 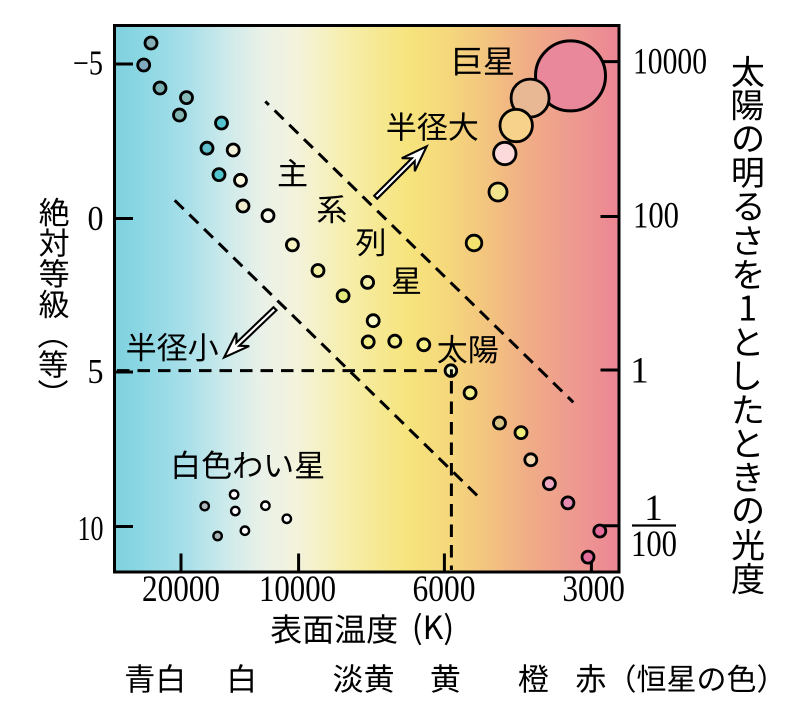 I want to click on svg-text: 0, so click(x=96, y=219).